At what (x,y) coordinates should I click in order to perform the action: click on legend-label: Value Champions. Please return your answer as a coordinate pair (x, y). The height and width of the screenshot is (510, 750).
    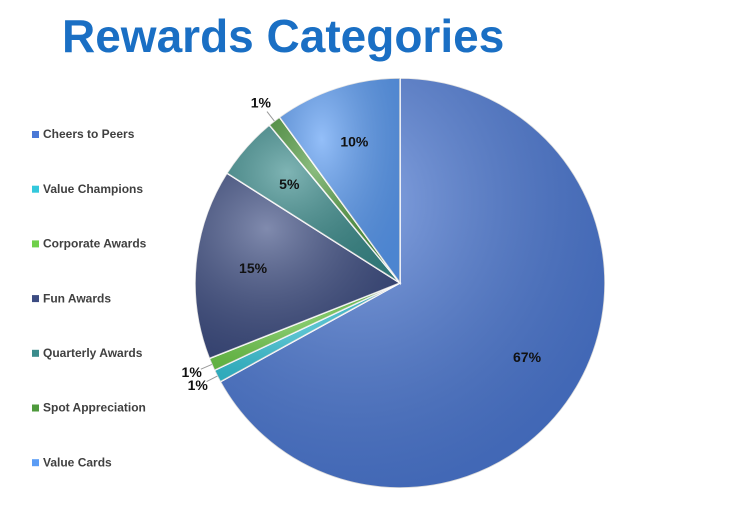
    Looking at the image, I should click on (93, 189).